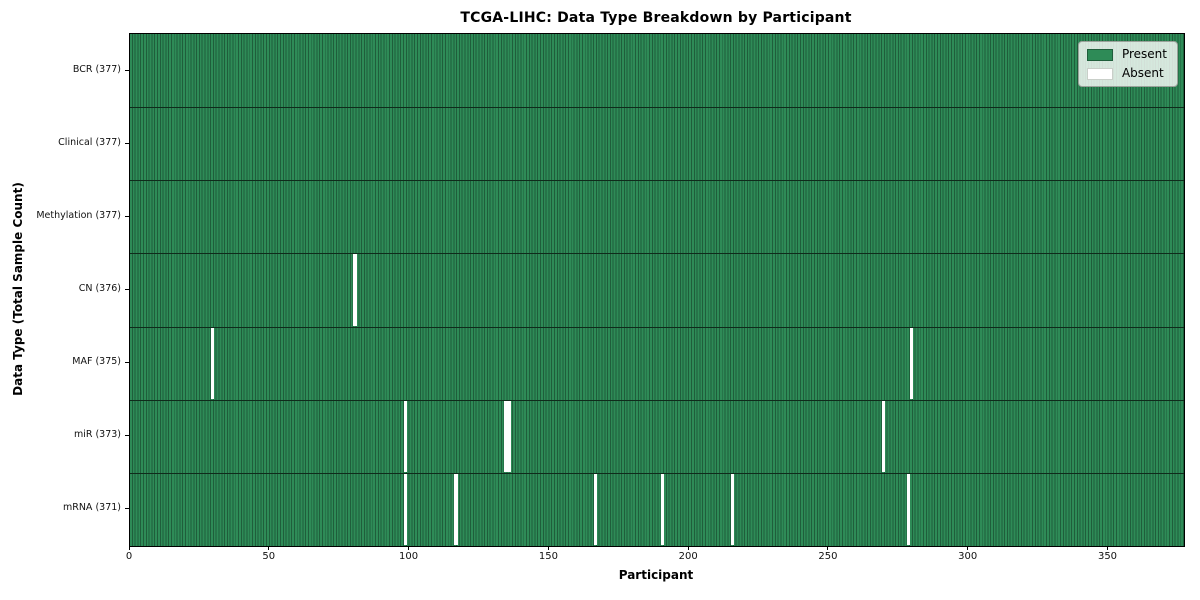  What do you see at coordinates (78, 215) in the screenshot?
I see `y-tick-label: Methylation (377)` at bounding box center [78, 215].